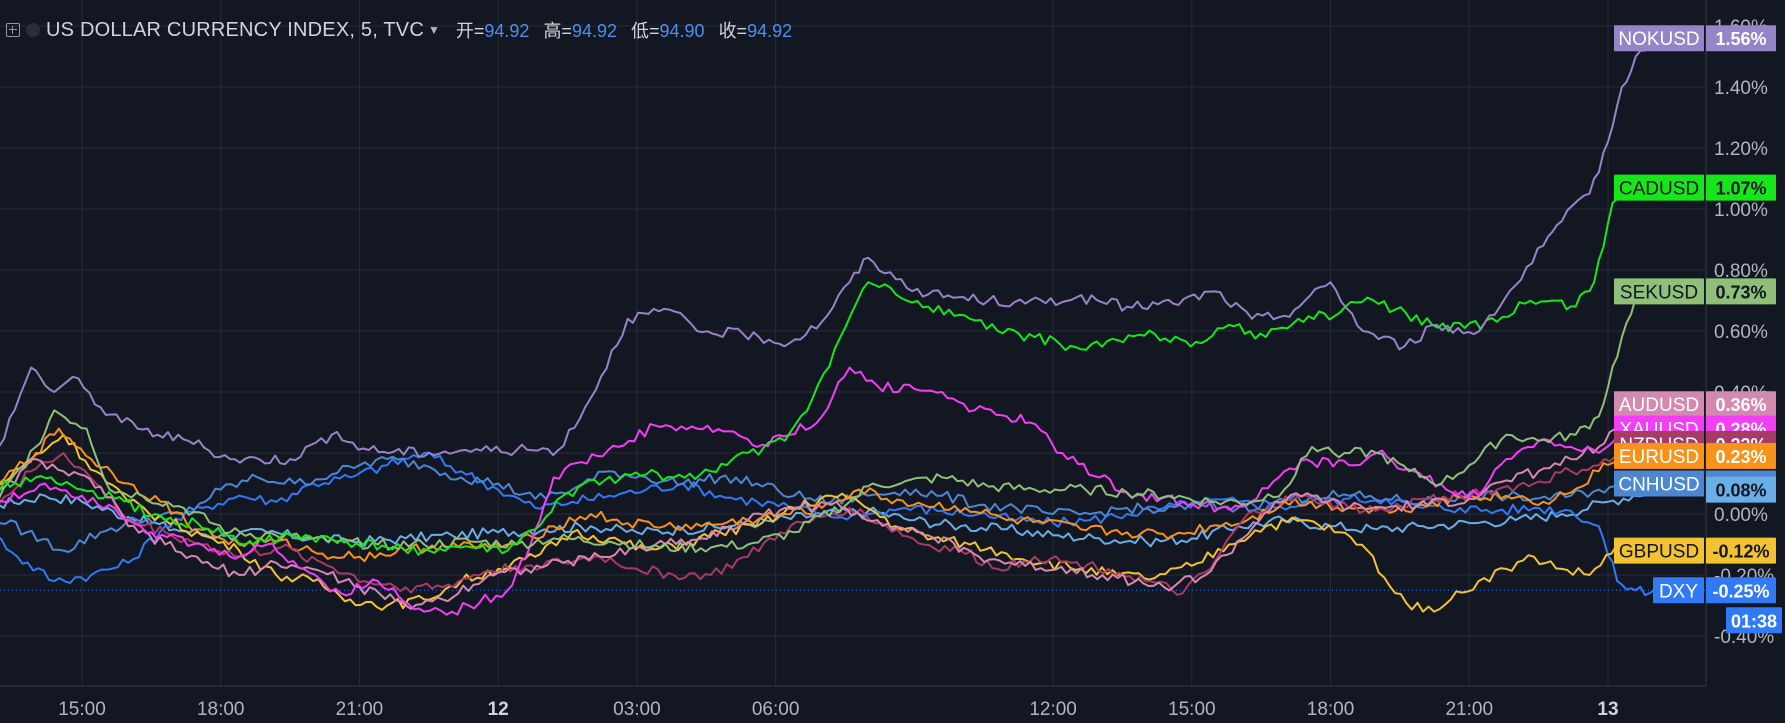  What do you see at coordinates (1659, 405) in the screenshot?
I see `price-label-name: AUDUSD` at bounding box center [1659, 405].